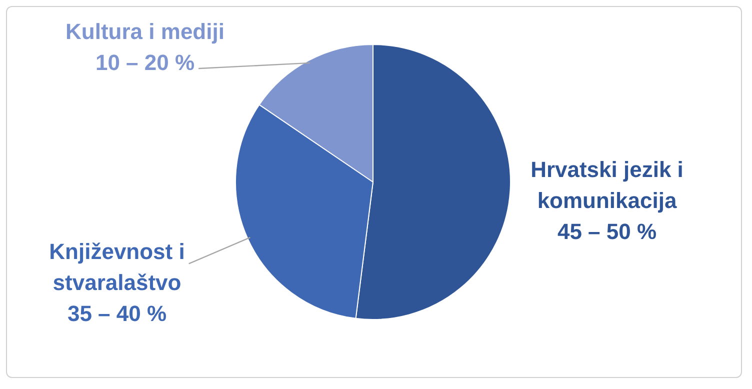 The height and width of the screenshot is (389, 752). I want to click on slice-label: Hrvatski jezik i komunikacija, so click(607, 185).